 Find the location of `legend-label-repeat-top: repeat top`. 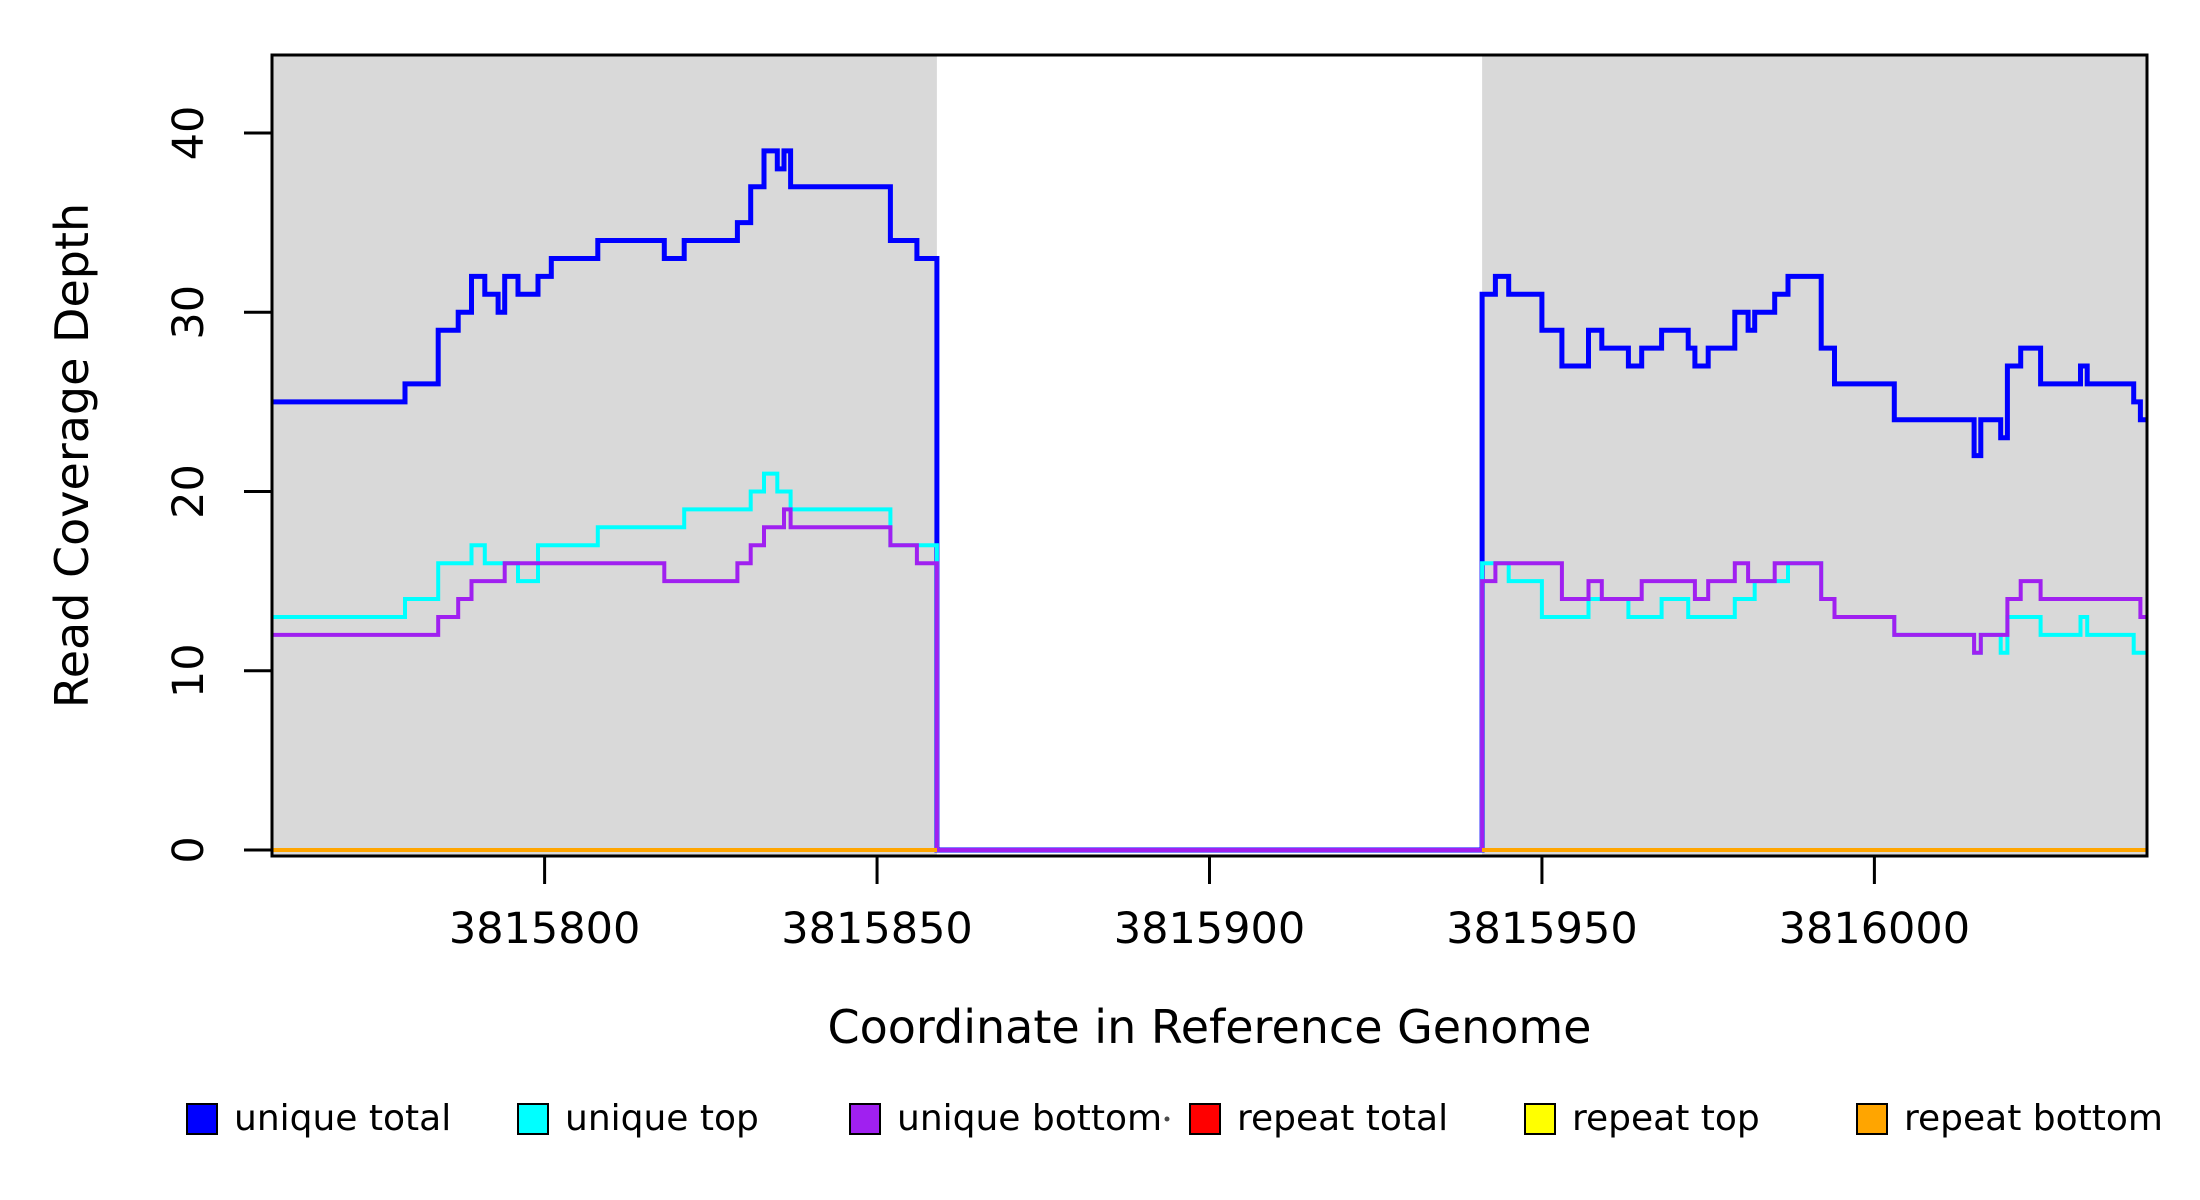

legend-label-repeat-top: repeat top is located at coordinates (1666, 1118).